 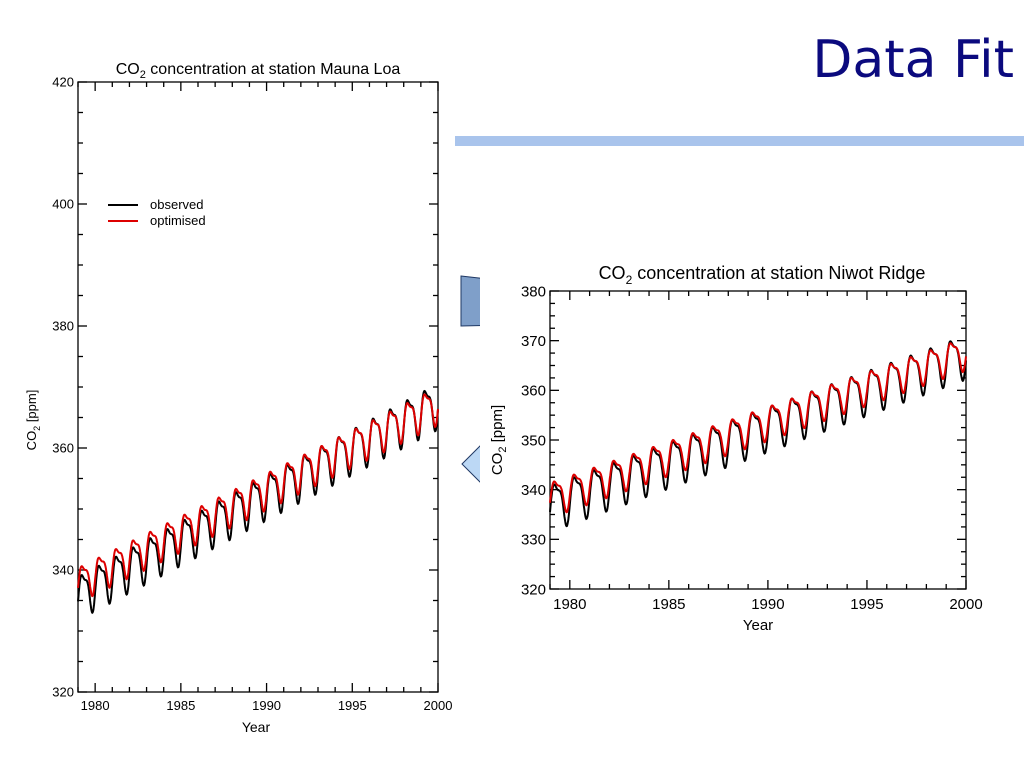 I want to click on series-line-observed, so click(x=258, y=502).